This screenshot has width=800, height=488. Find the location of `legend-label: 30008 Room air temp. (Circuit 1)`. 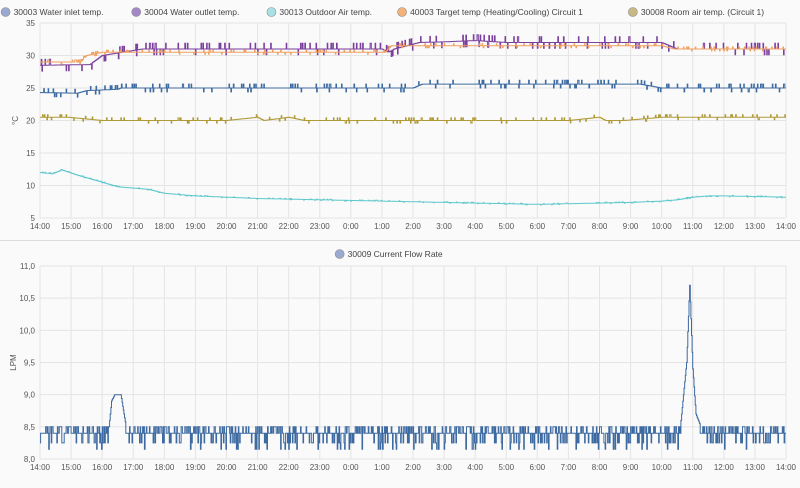

legend-label: 30008 Room air temp. (Circuit 1) is located at coordinates (702, 12).